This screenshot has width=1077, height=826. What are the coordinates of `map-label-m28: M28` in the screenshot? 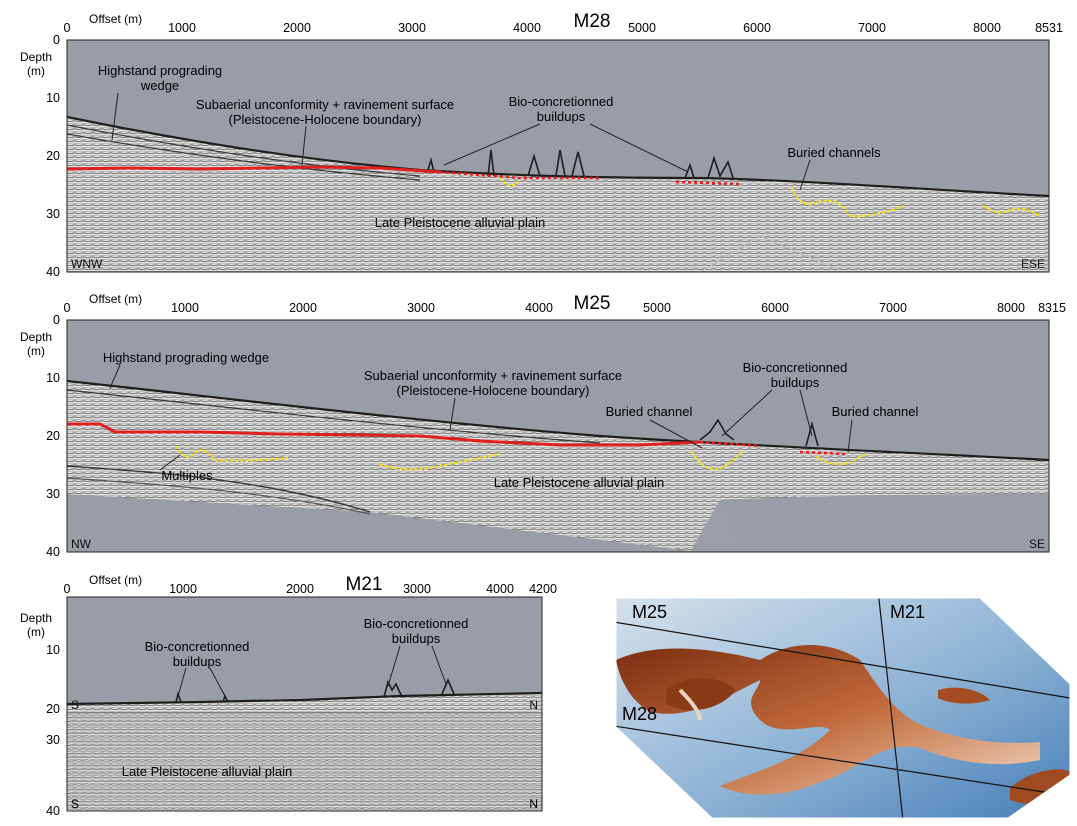 It's located at (639, 714).